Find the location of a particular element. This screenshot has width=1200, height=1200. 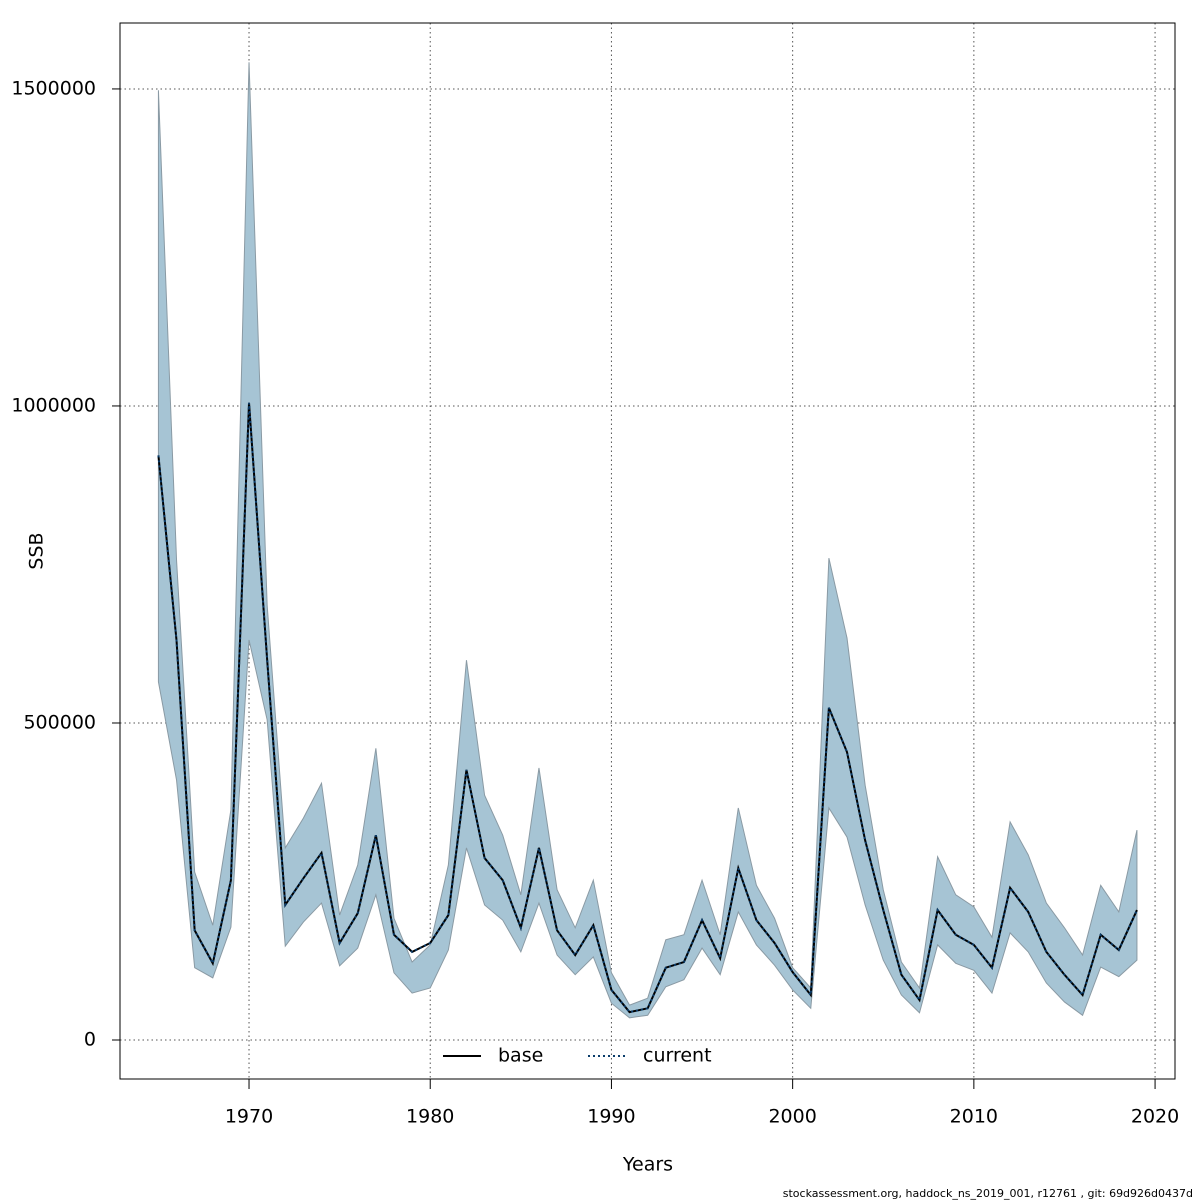

legend-label: base is located at coordinates (520, 1056).